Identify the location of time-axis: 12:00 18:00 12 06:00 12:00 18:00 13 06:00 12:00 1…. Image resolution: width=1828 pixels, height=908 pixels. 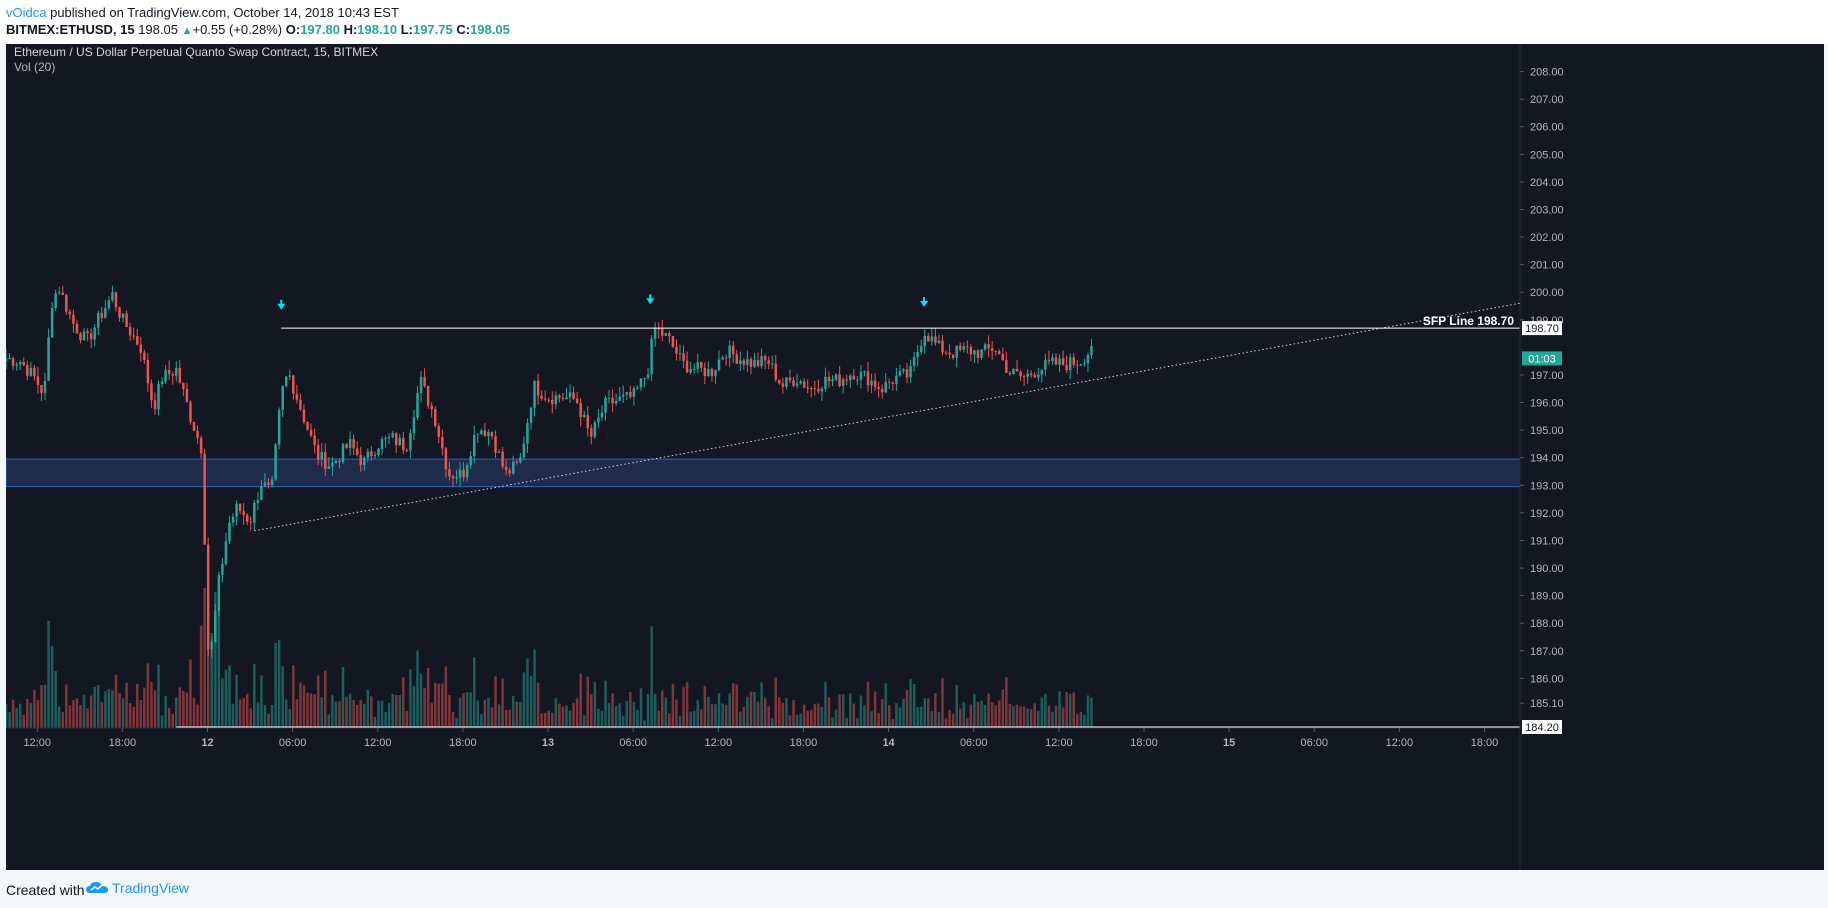
(760, 738).